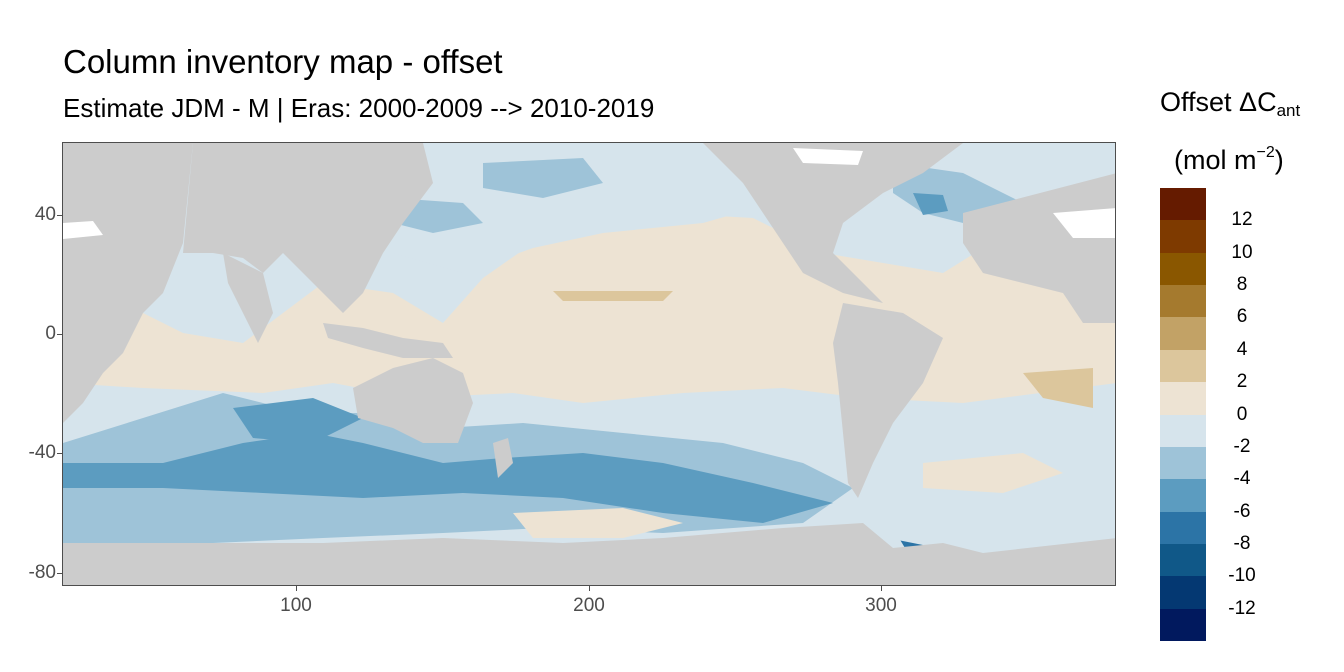  I want to click on y-tick-label: 40, so click(45, 214).